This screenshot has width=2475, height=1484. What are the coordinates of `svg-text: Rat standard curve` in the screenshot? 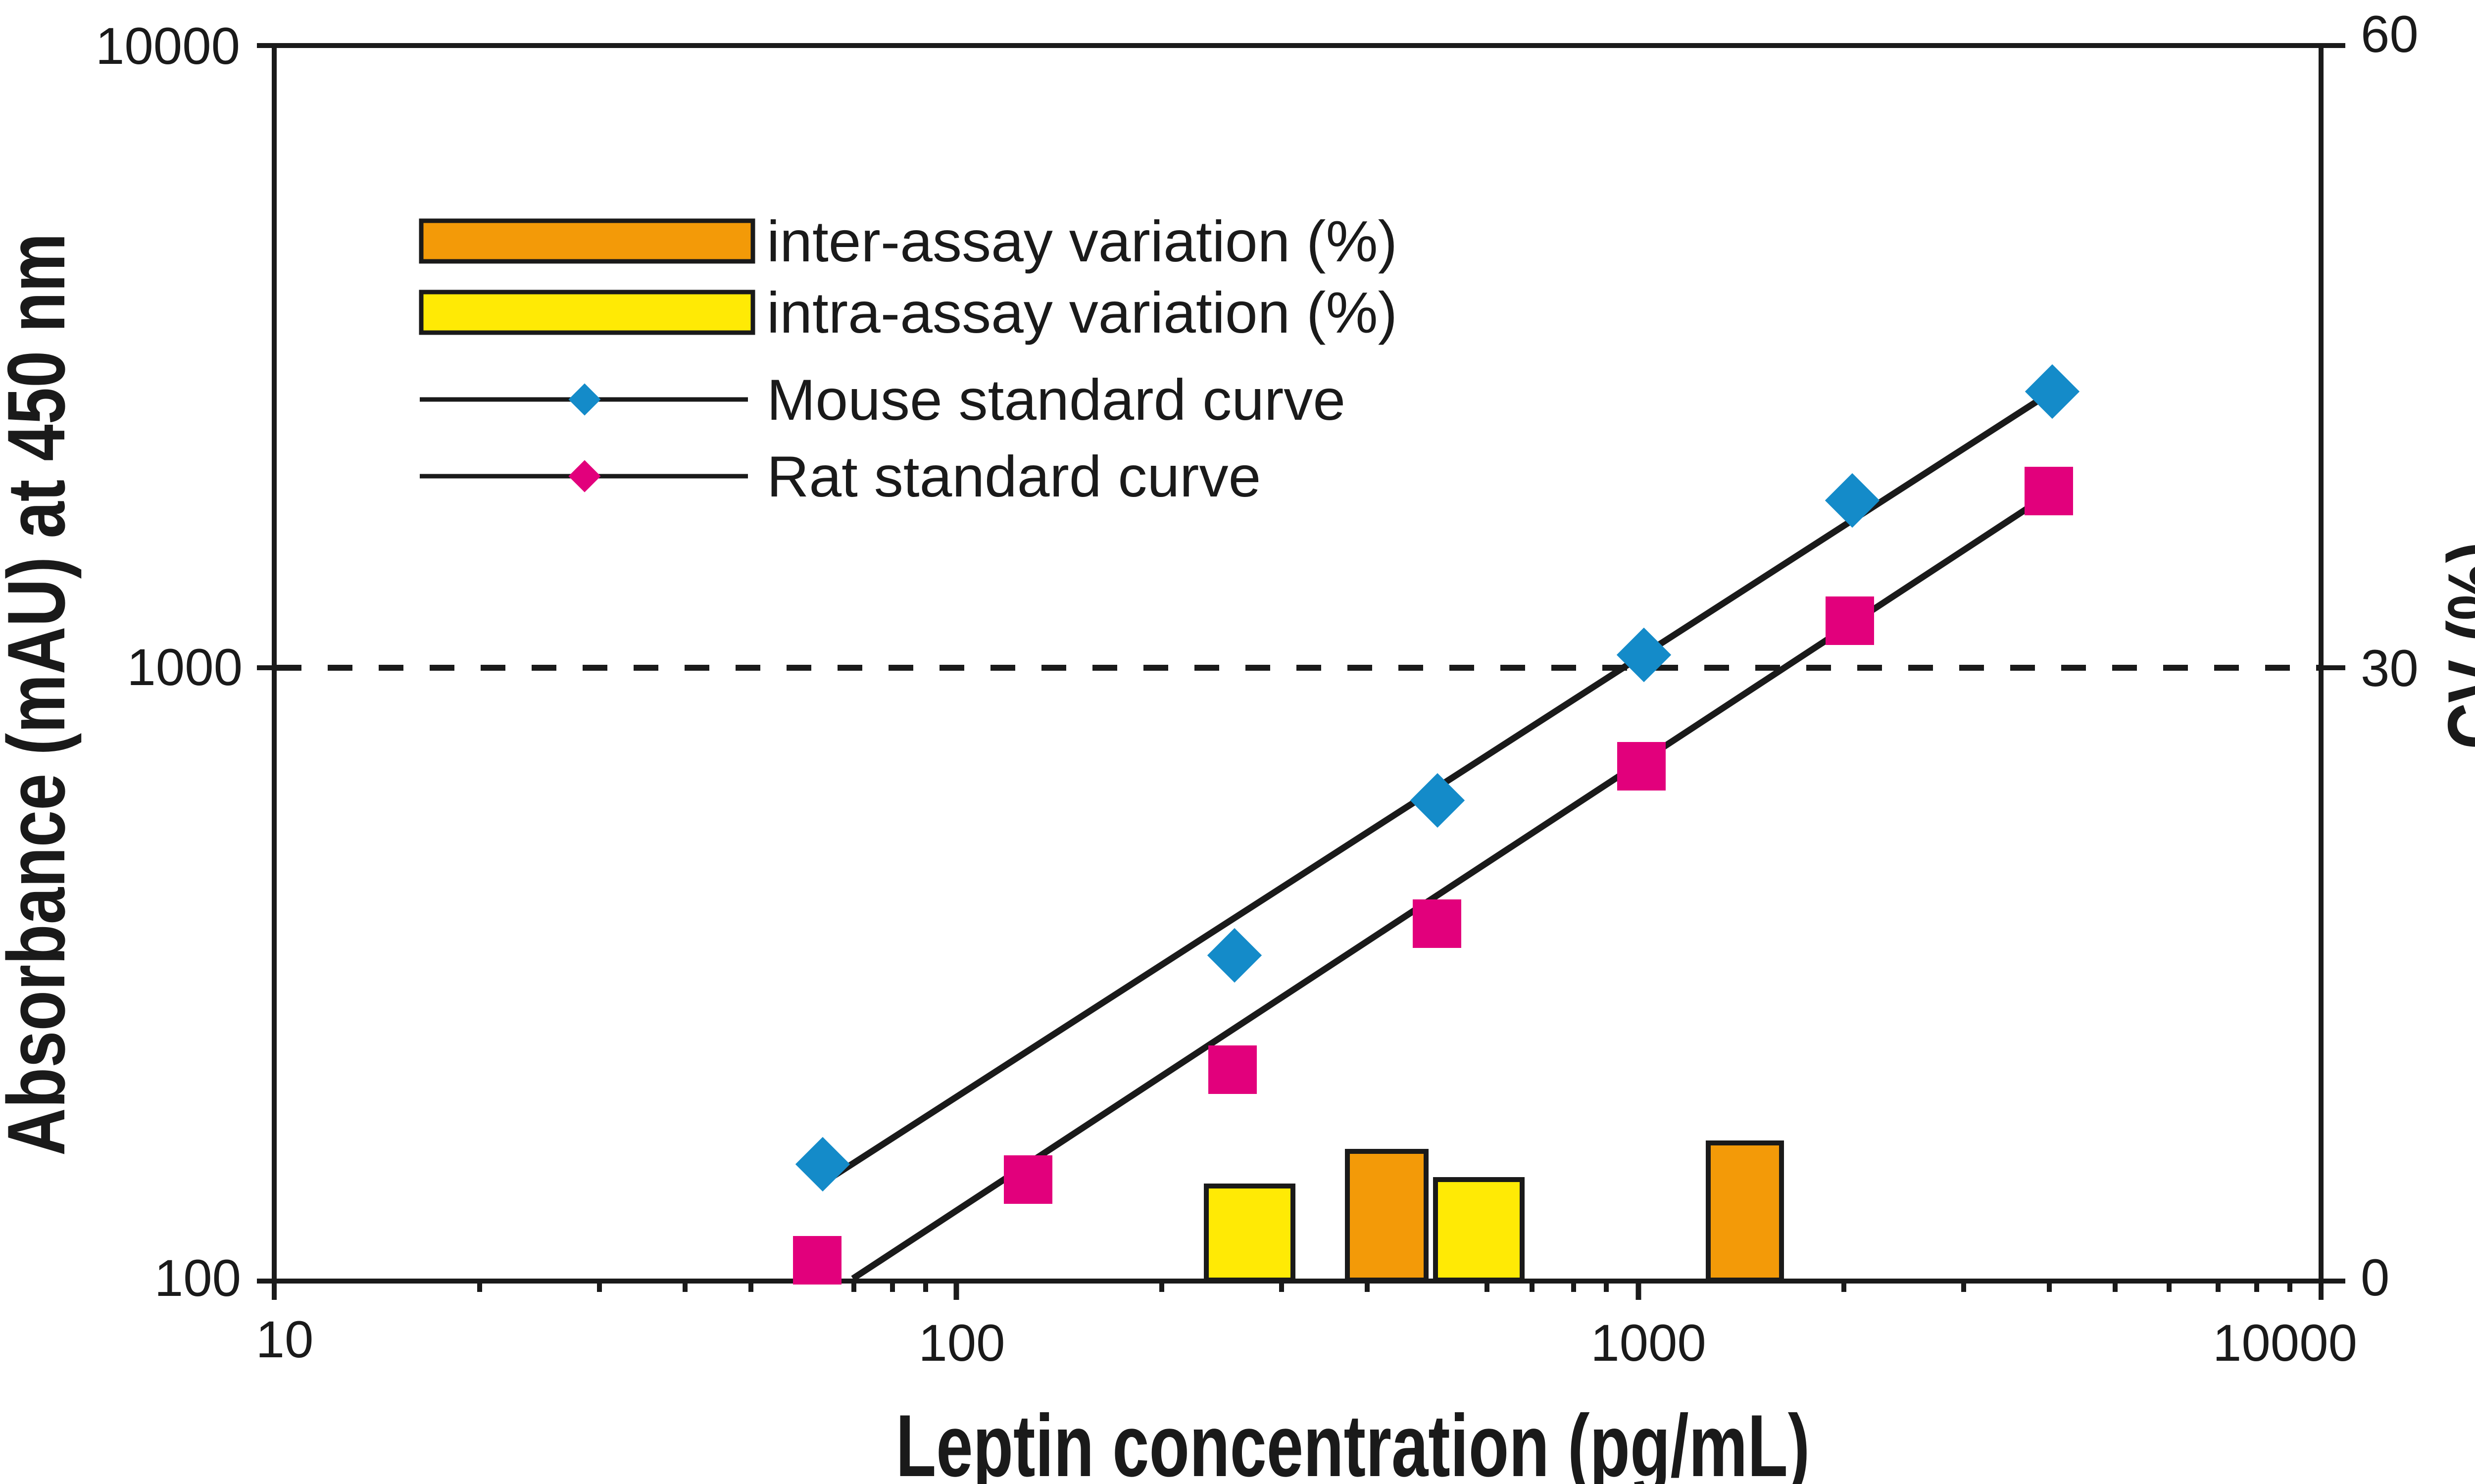 It's located at (1014, 477).